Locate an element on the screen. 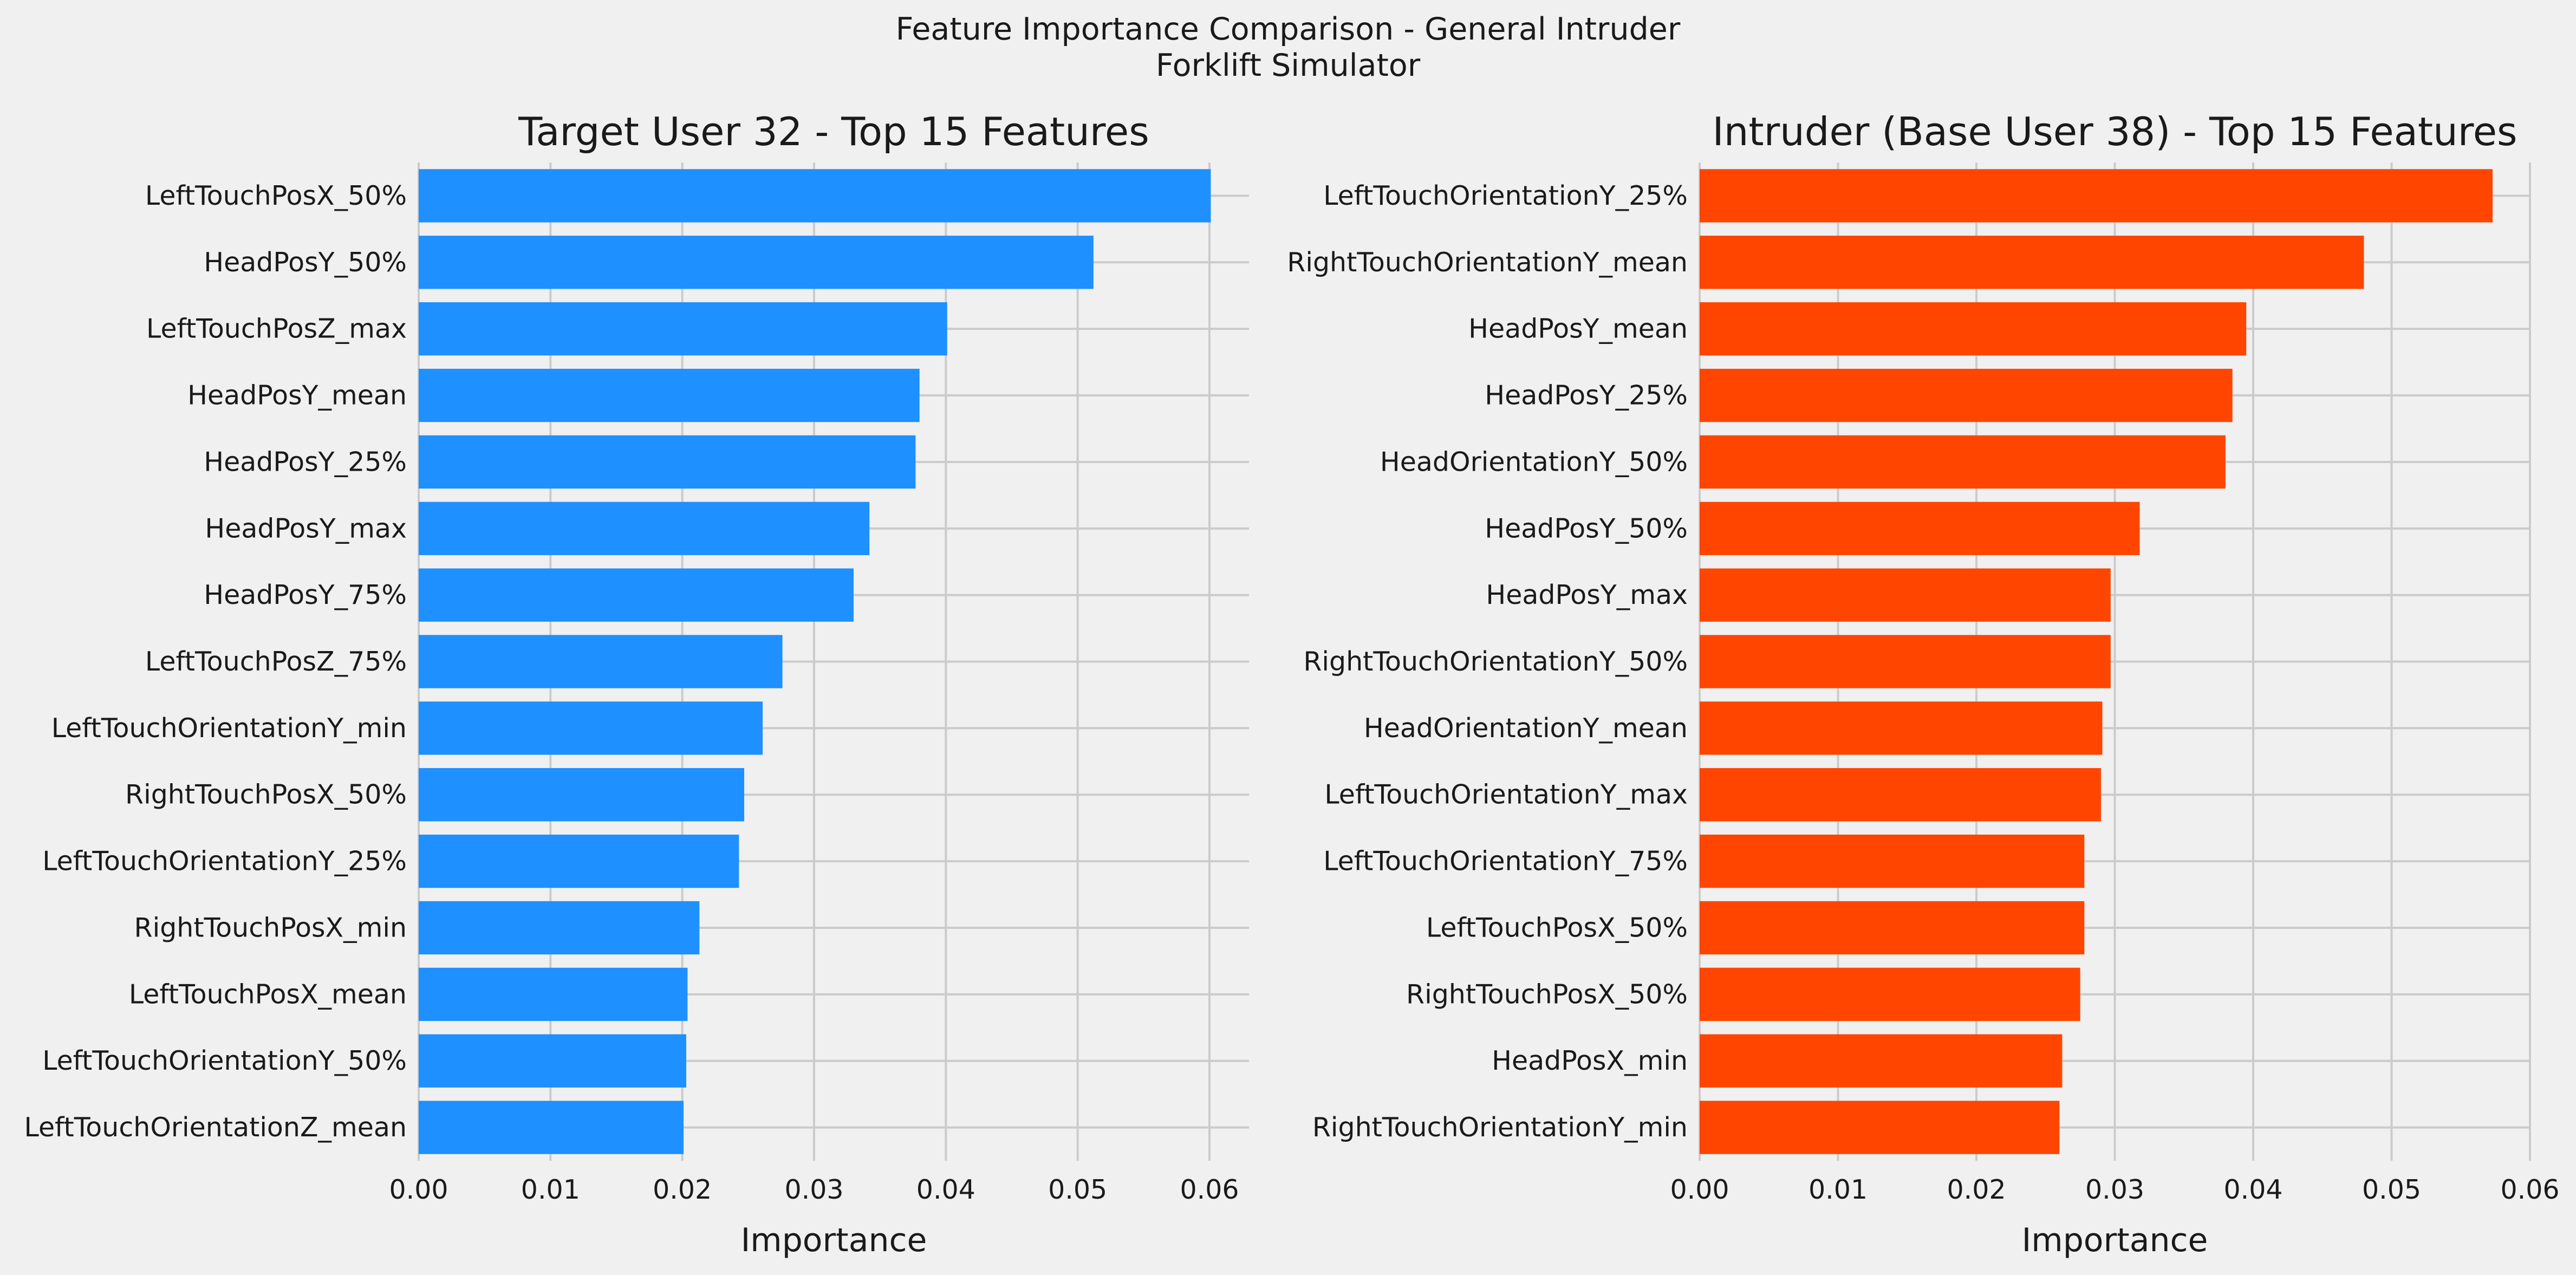 The height and width of the screenshot is (1275, 2576). category-label: LeftTouchOrientationY_75% is located at coordinates (1505, 861).